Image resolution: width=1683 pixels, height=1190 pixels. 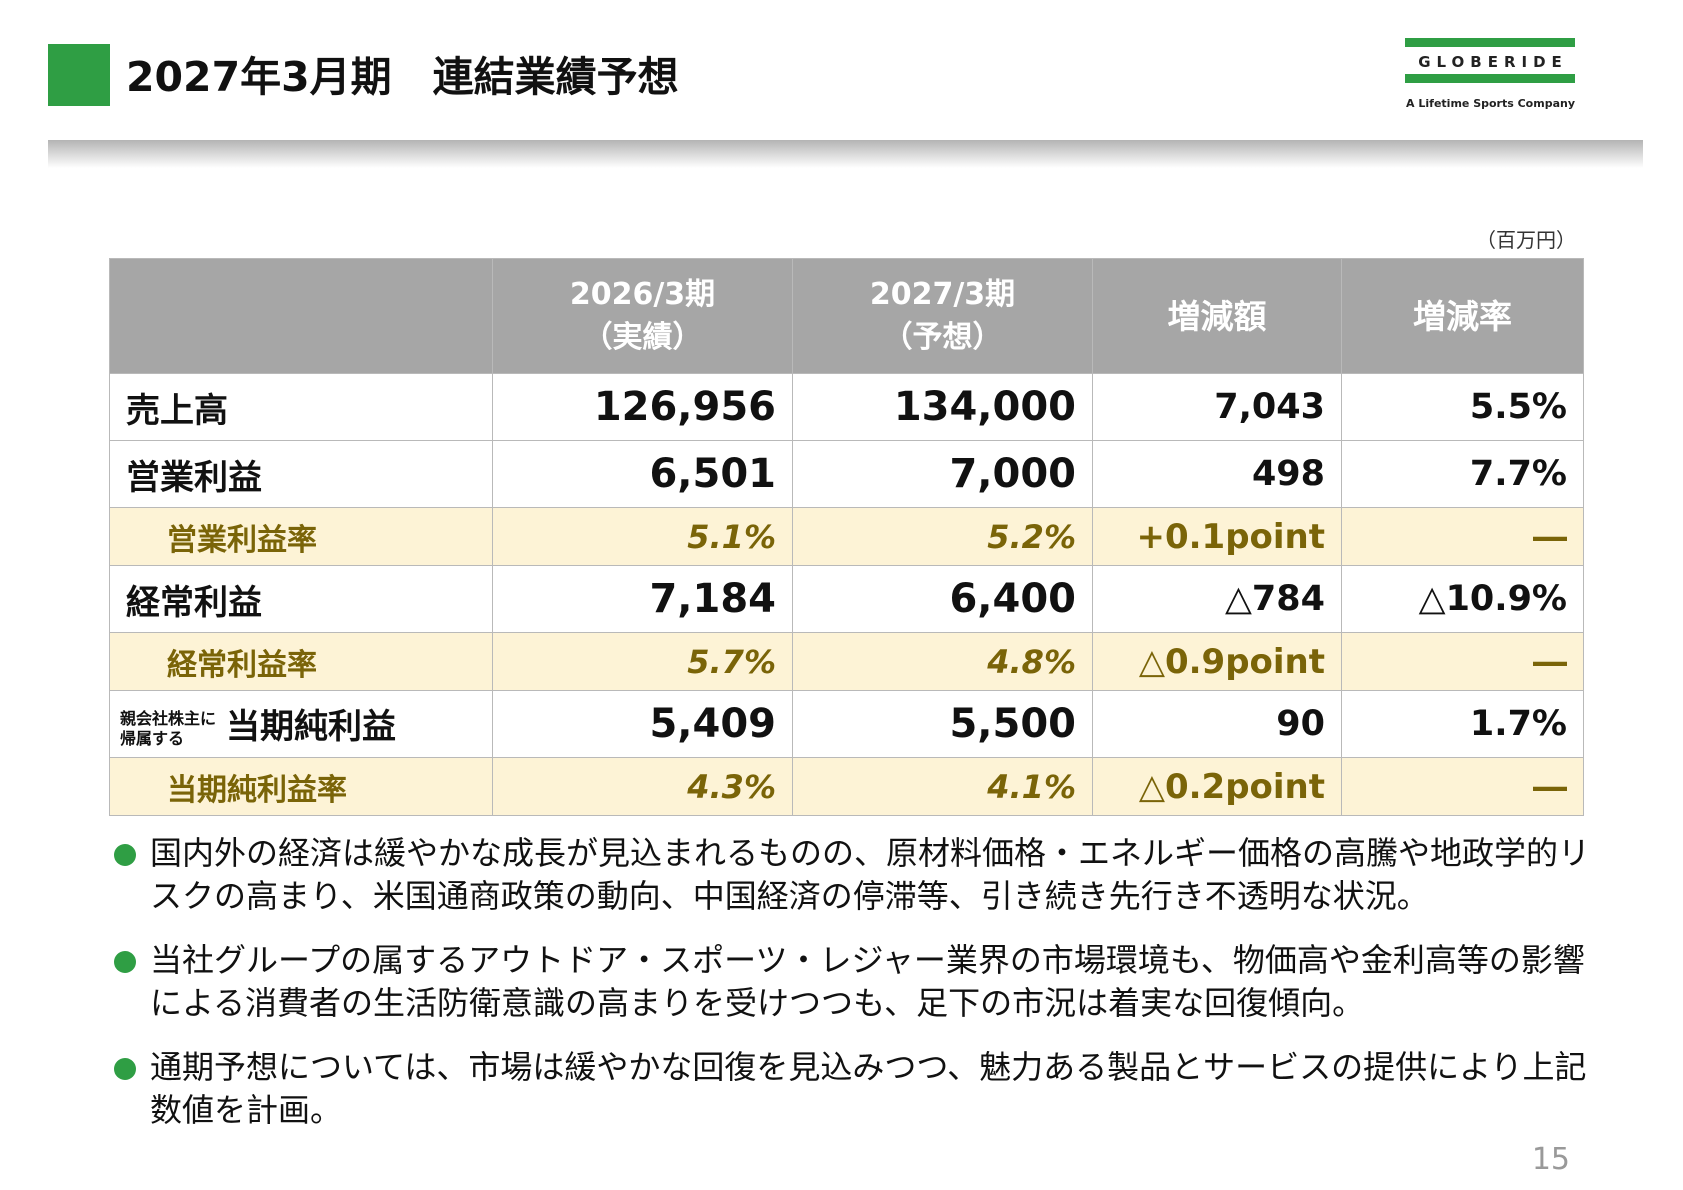 I want to click on unit-note: （百万円）, so click(x=1526, y=240).